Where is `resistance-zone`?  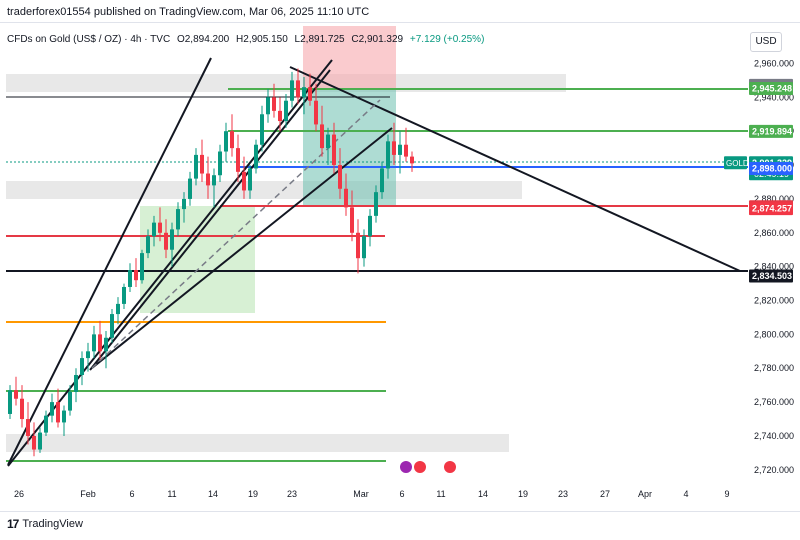 resistance-zone is located at coordinates (286, 83).